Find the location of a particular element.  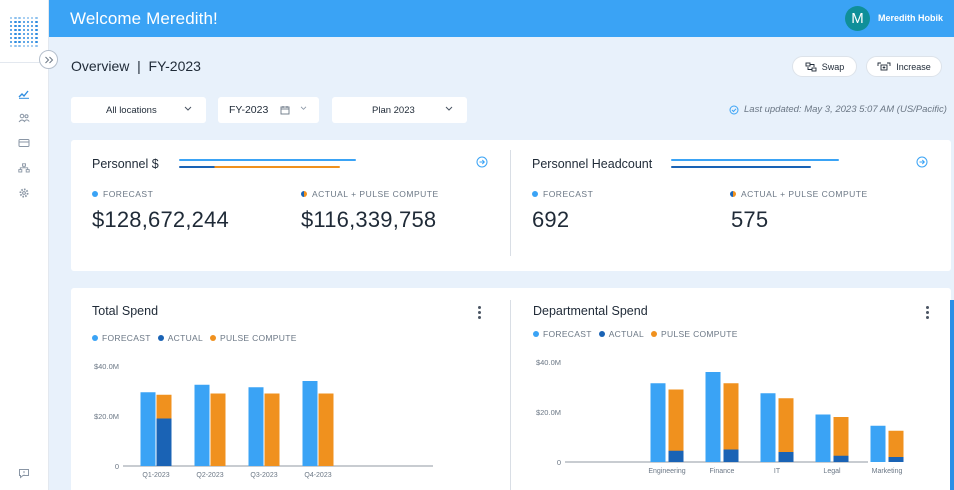

gear-icon is located at coordinates (24, 193).